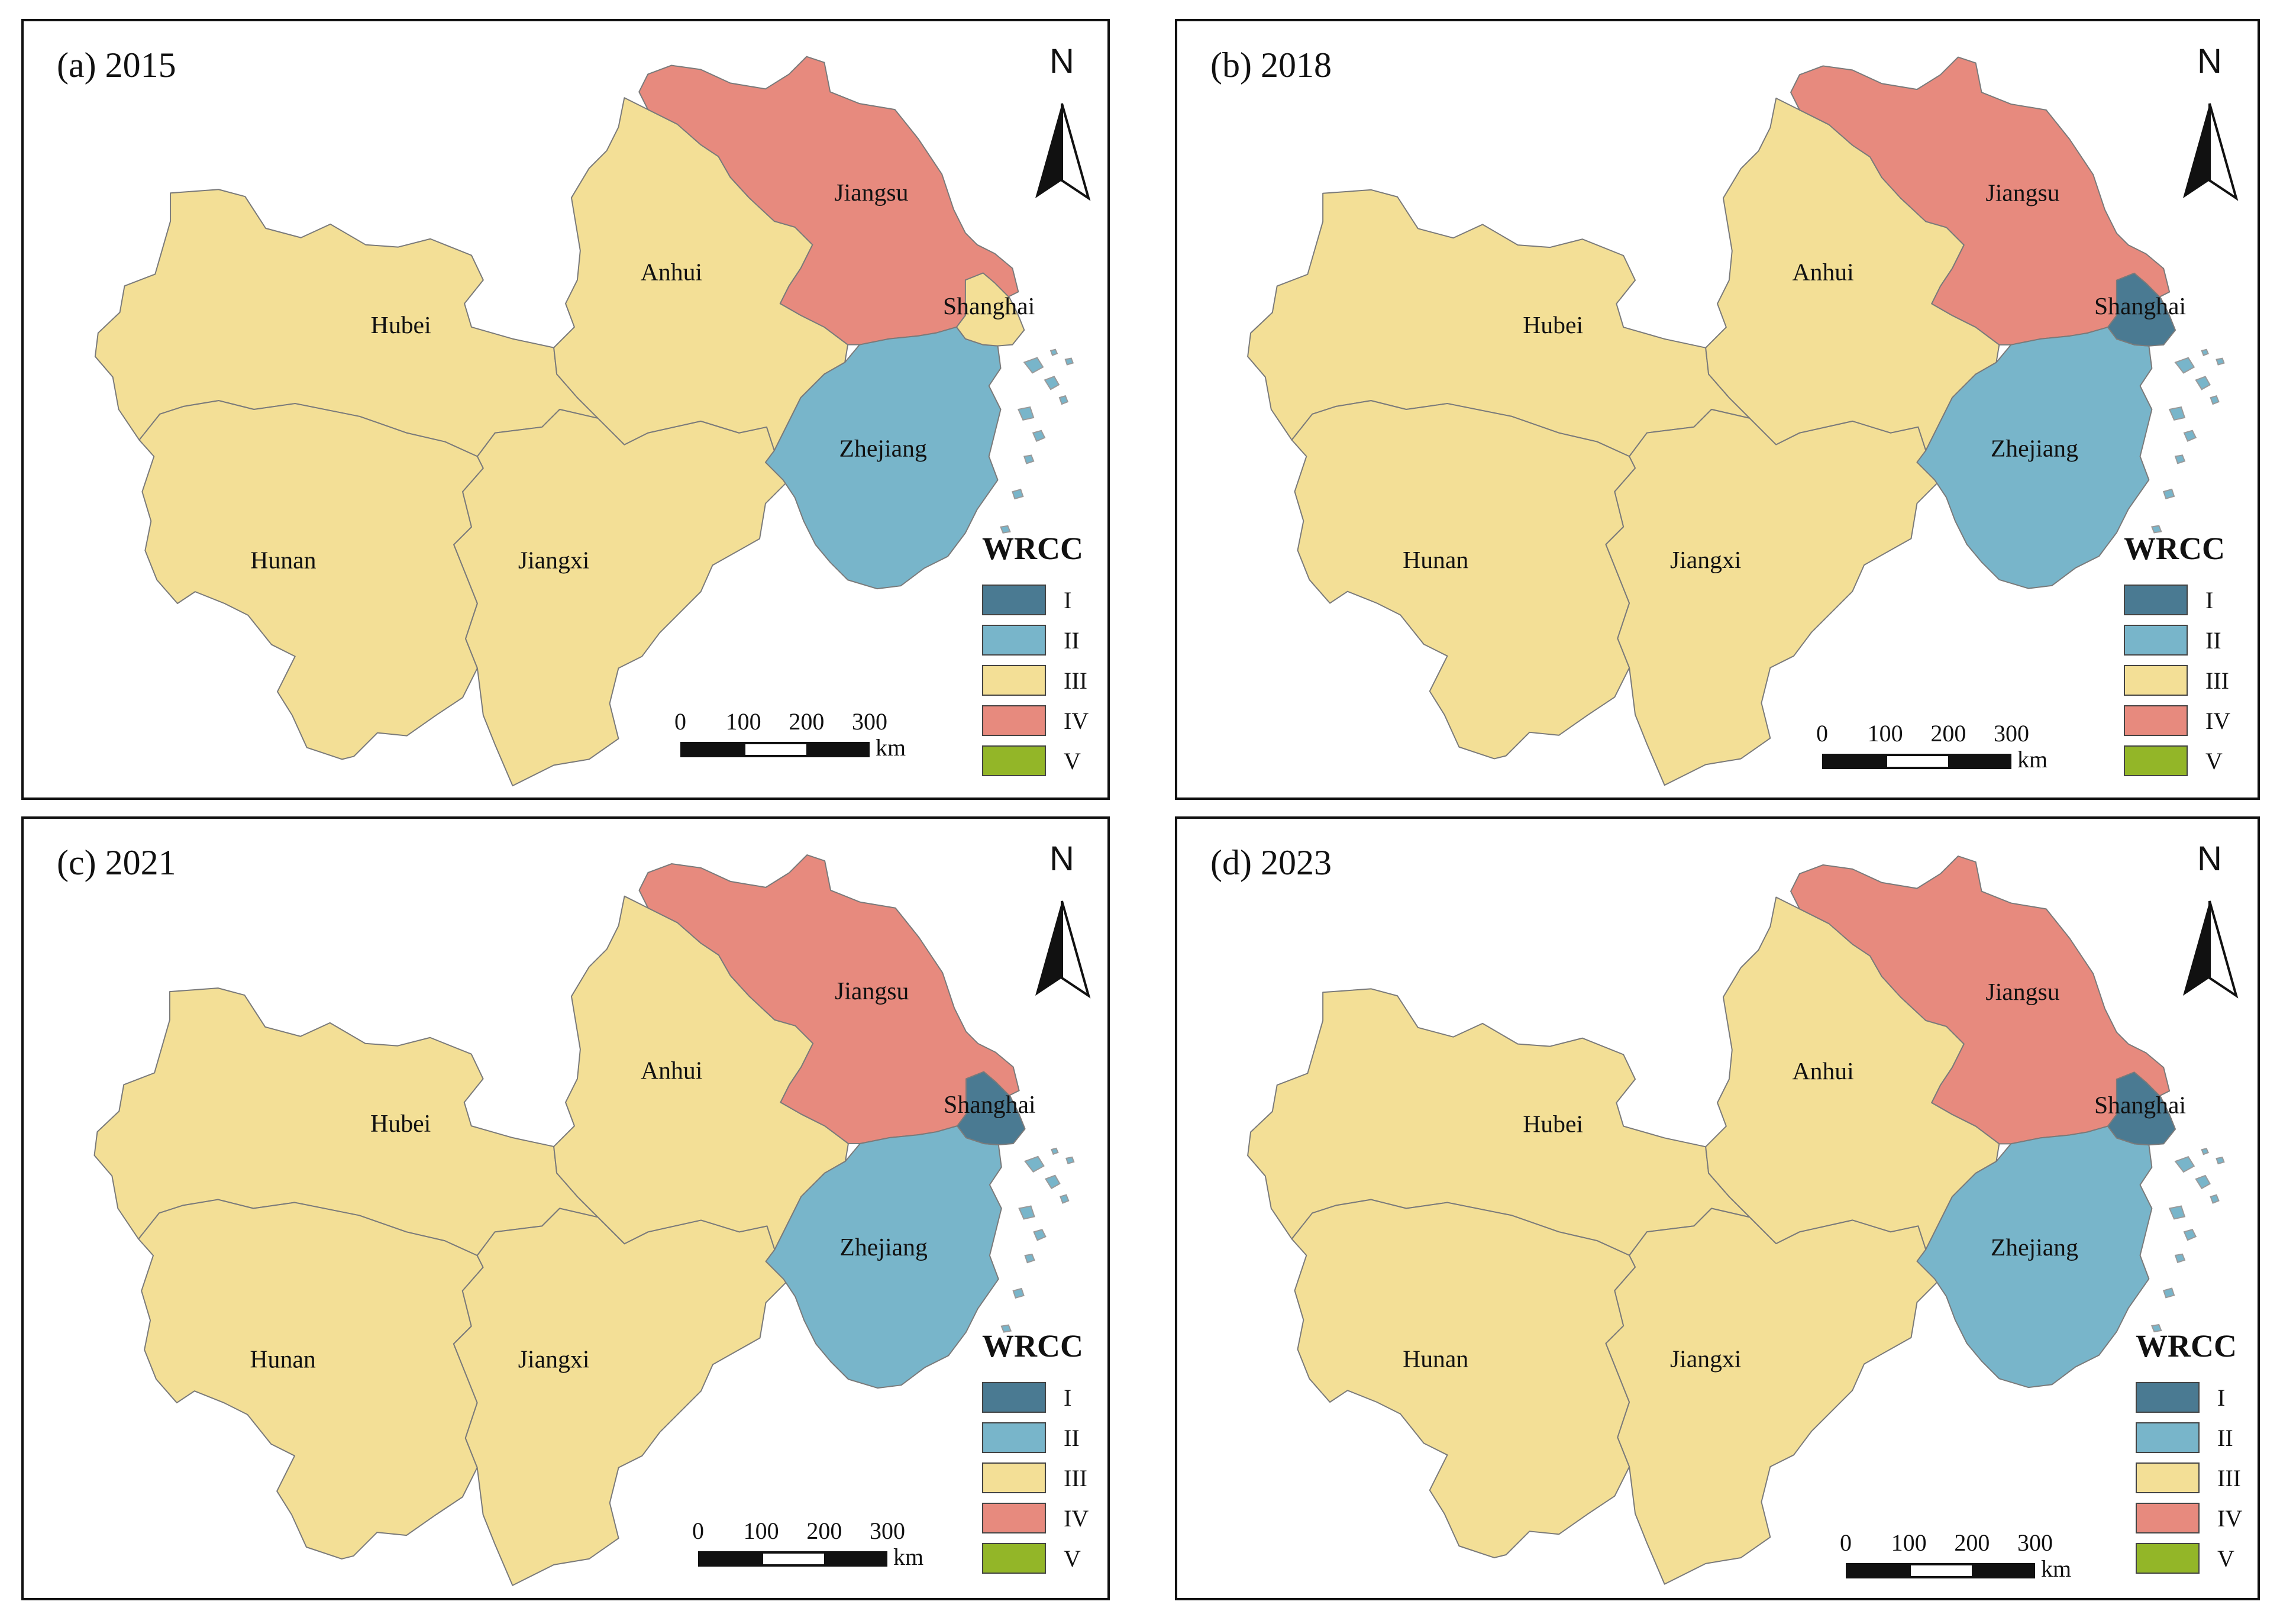 This screenshot has width=2280, height=1624. What do you see at coordinates (116, 863) in the screenshot?
I see `panel-title: (c) 2021` at bounding box center [116, 863].